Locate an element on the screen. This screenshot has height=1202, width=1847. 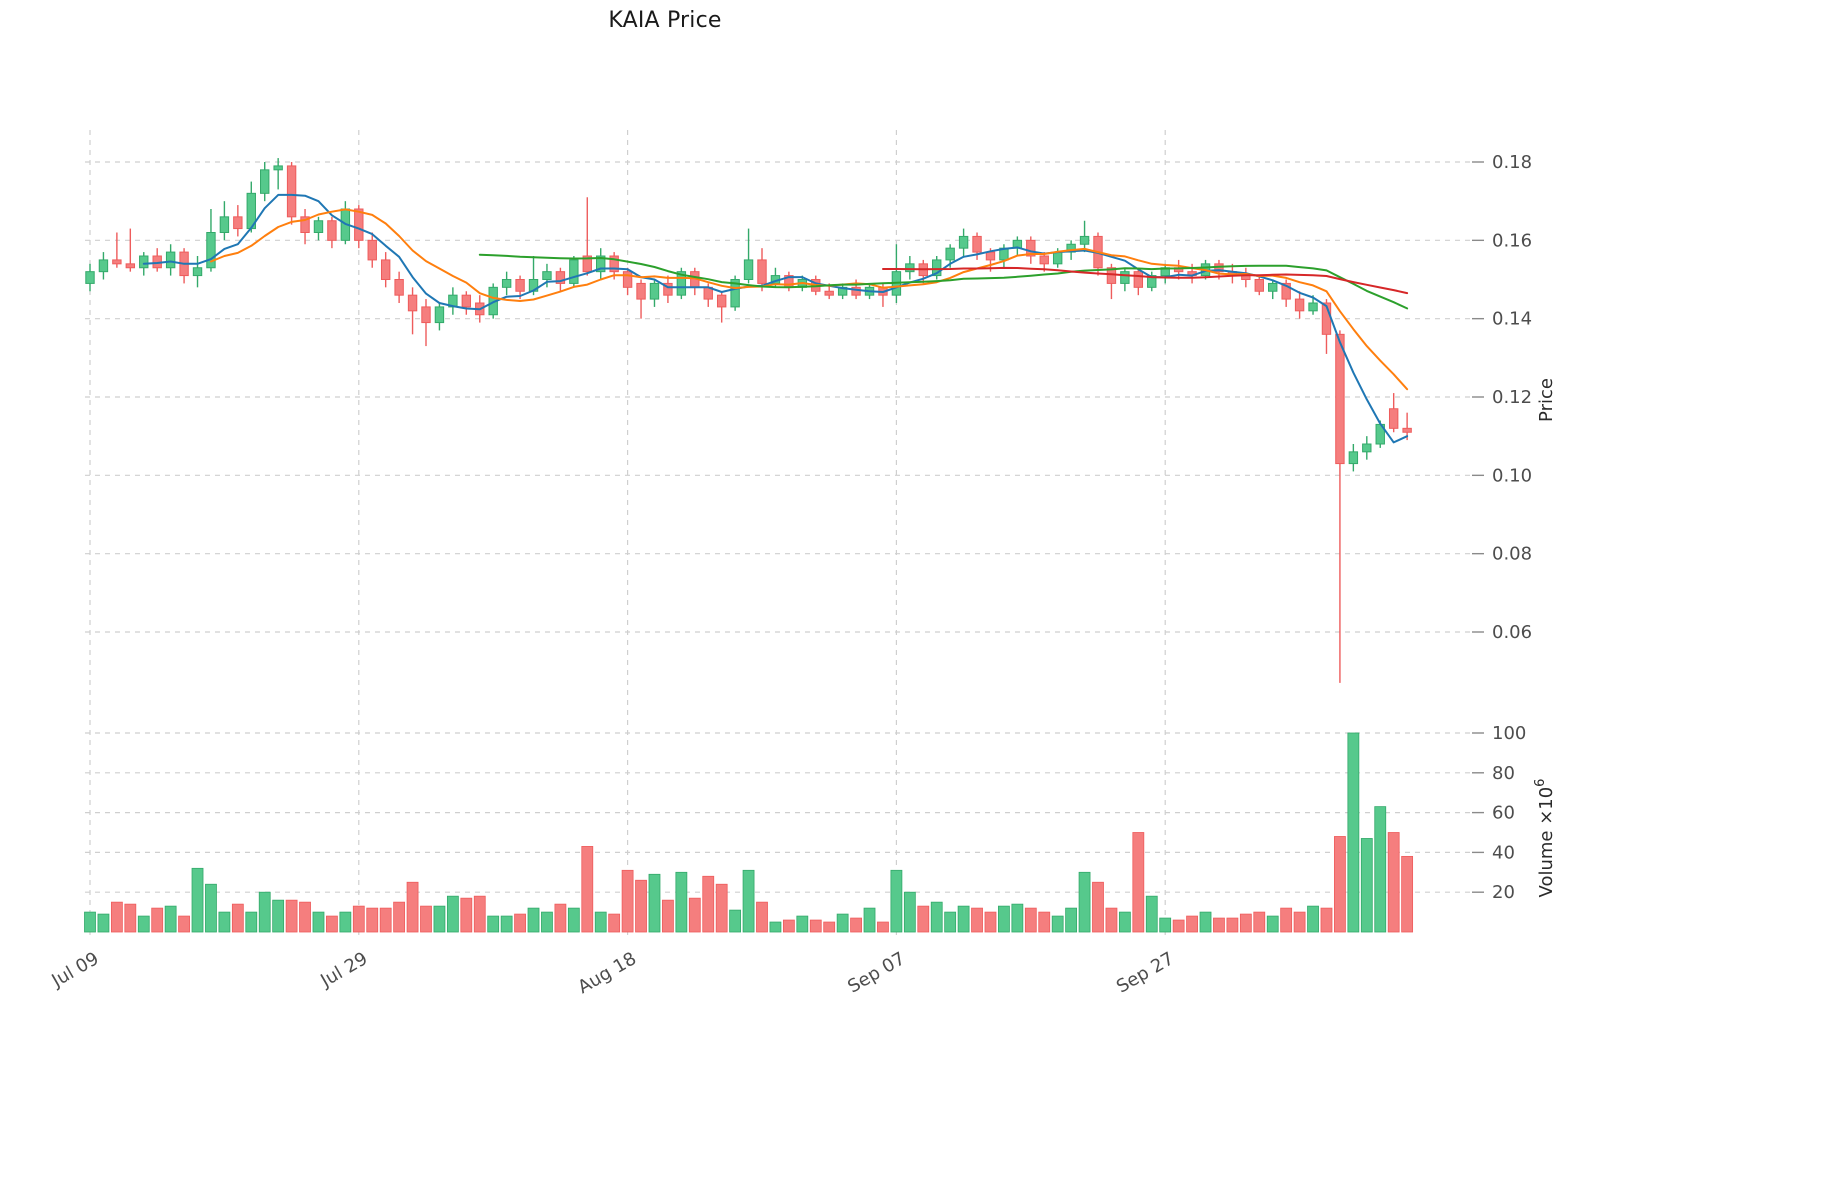
date-tick-label: Sep 27 is located at coordinates (1145, 972).